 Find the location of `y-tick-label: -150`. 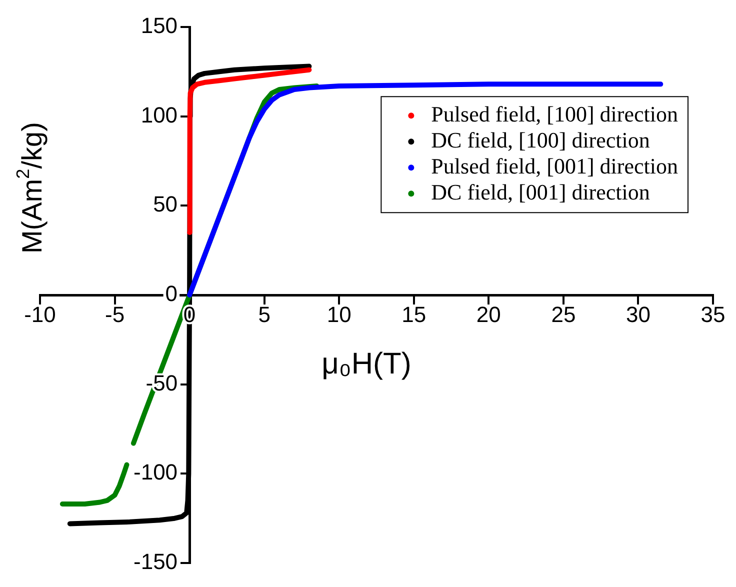

y-tick-label: -150 is located at coordinates (156, 561).